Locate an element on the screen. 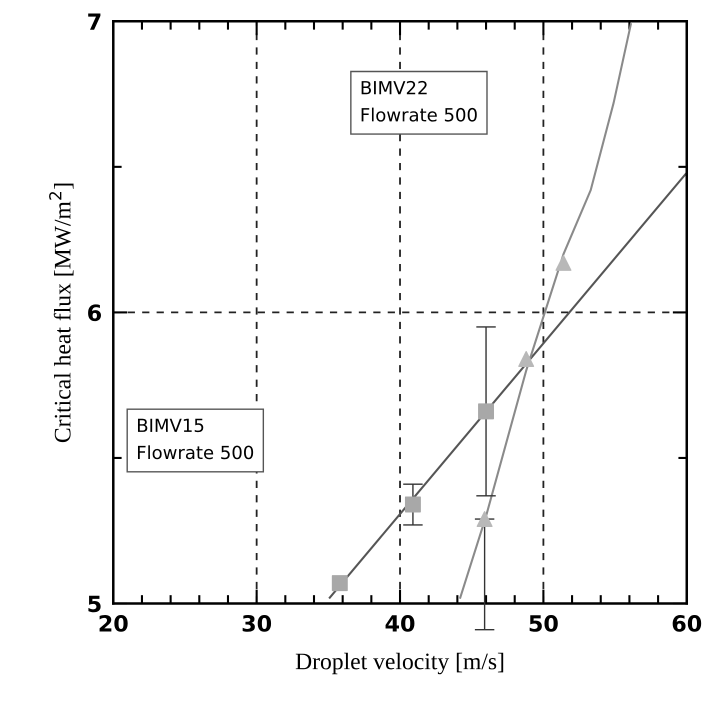 The height and width of the screenshot is (710, 708). x-tick-label: 60 is located at coordinates (687, 623).